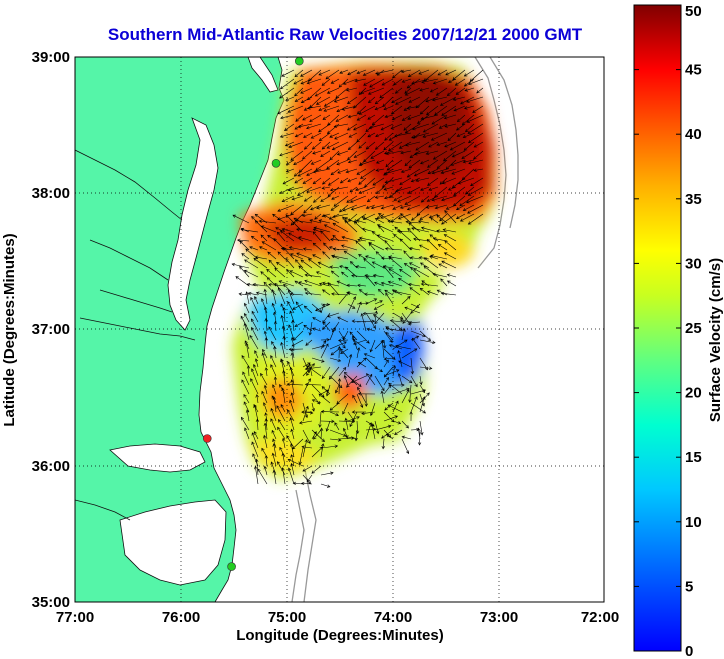 Image resolution: width=724 pixels, height=659 pixels. What do you see at coordinates (693, 199) in the screenshot?
I see `colorbar-tick-label: 35` at bounding box center [693, 199].